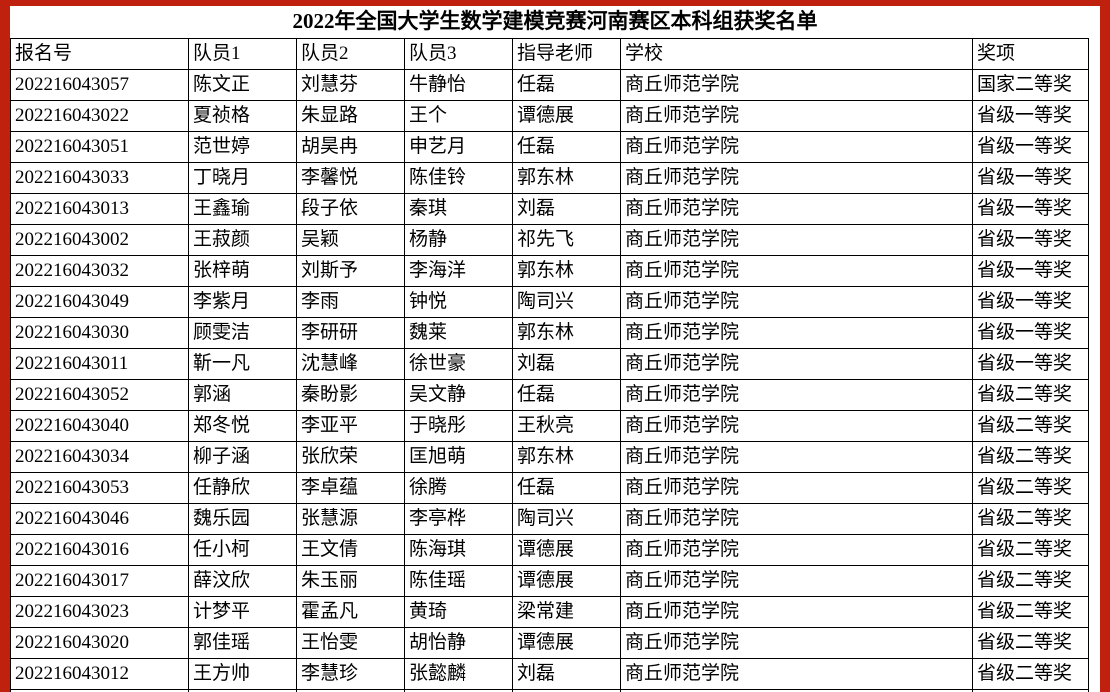 This screenshot has width=1110, height=692. I want to click on cell-m2: 李慧珍, so click(350, 674).